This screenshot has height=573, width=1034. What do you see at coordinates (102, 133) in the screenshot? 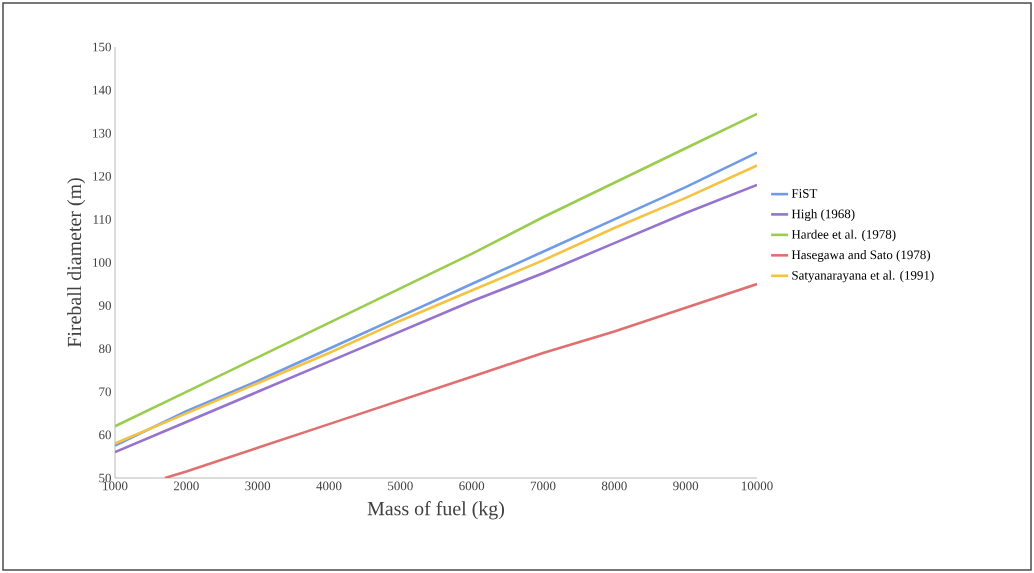
I see `y-tick-label: 130` at bounding box center [102, 133].